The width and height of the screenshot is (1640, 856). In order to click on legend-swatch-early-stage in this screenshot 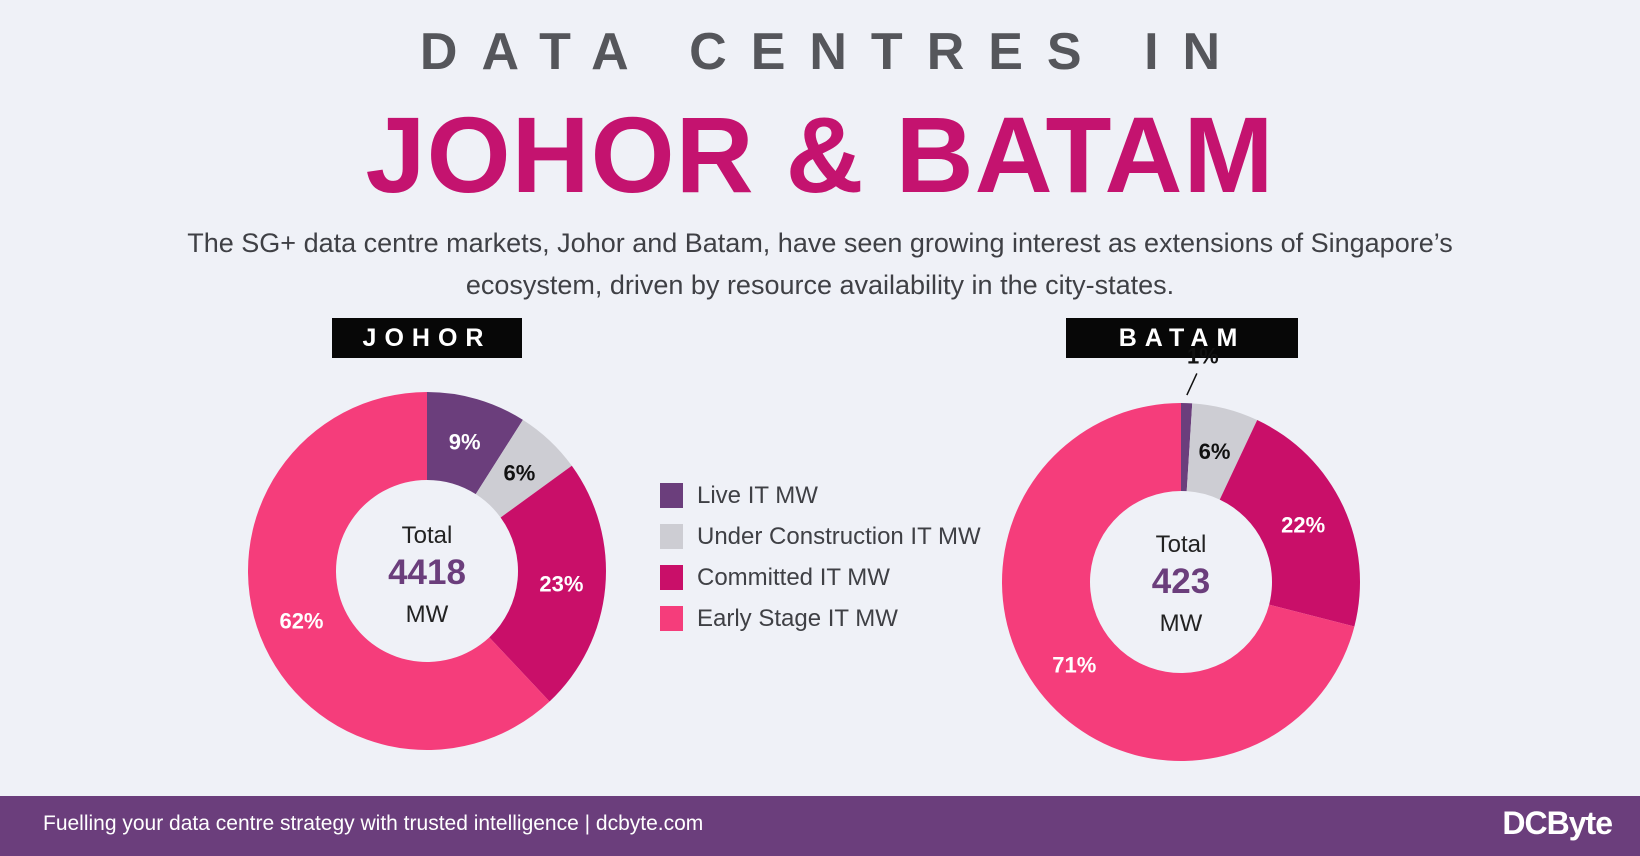, I will do `click(671, 618)`.